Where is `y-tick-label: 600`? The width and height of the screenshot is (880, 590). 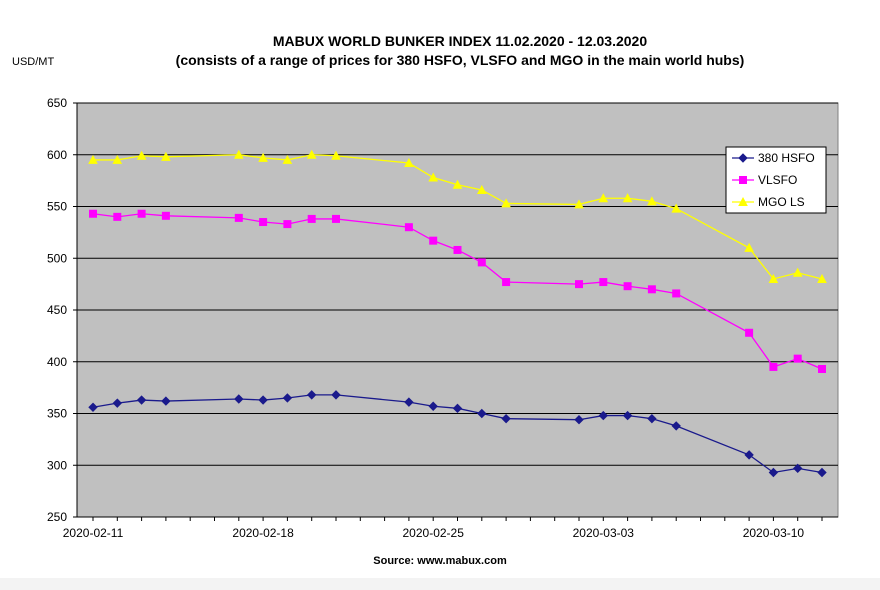
y-tick-label: 600 is located at coordinates (57, 155).